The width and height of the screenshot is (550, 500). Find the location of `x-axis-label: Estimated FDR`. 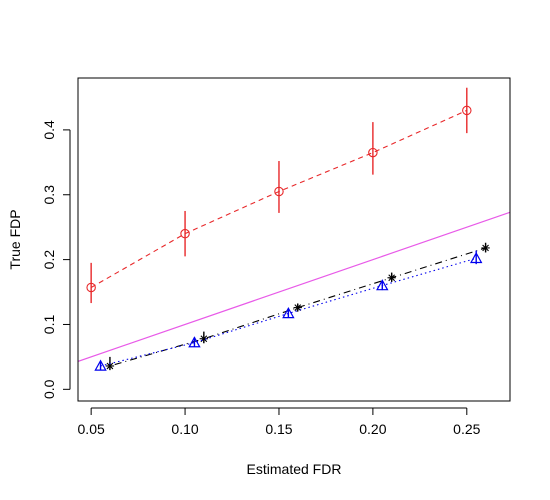

x-axis-label: Estimated FDR is located at coordinates (294, 469).